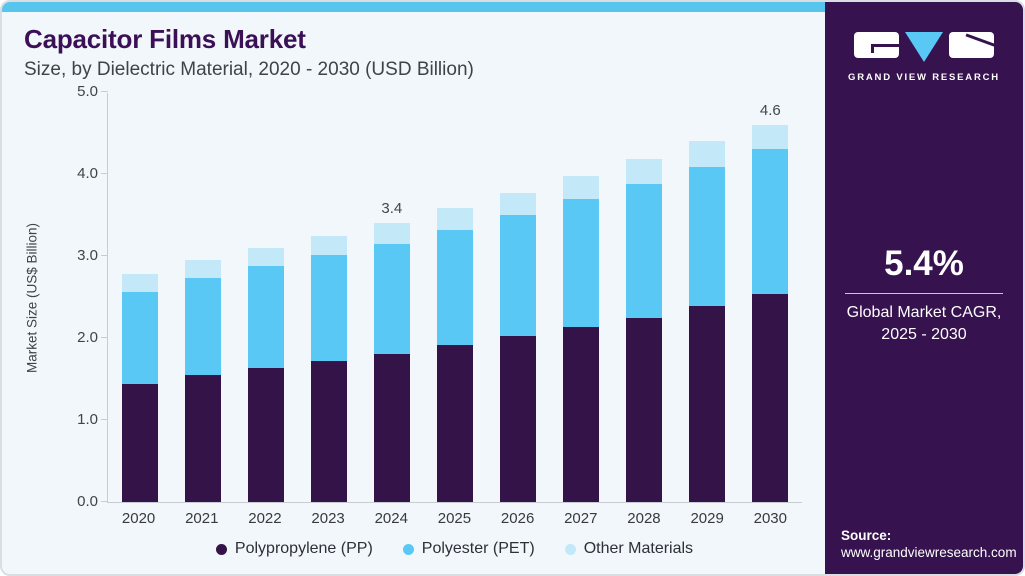 The image size is (1025, 576). I want to click on legend-item-other-materials: Other Materials, so click(629, 549).